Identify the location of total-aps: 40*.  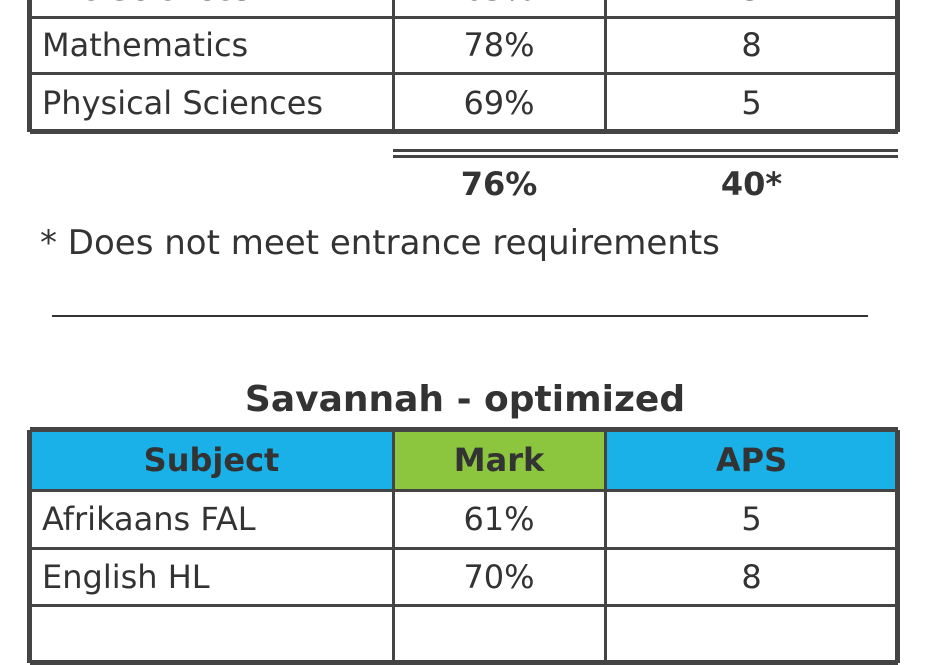
(751, 184).